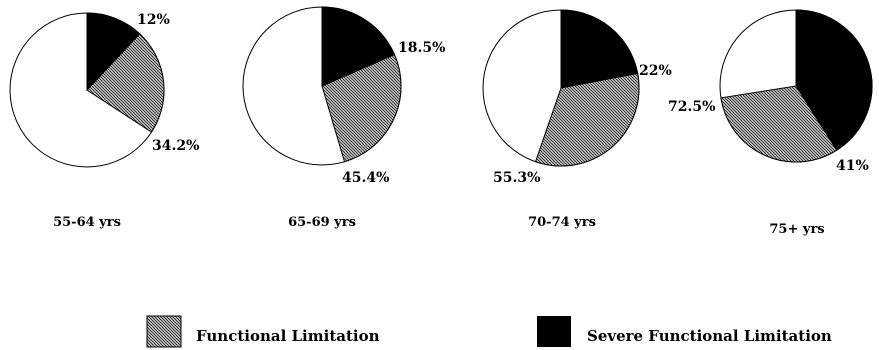 This screenshot has width=879, height=350. I want to click on category-label-70-74: 70-74 yrs, so click(562, 222).